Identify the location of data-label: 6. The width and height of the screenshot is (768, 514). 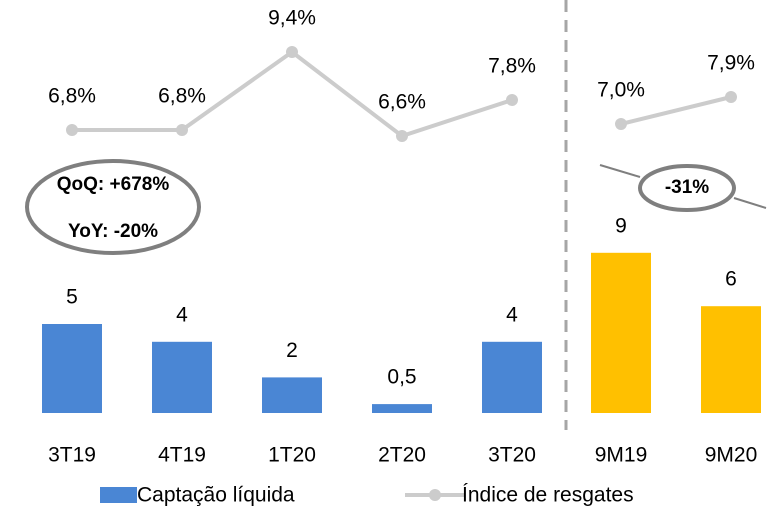
(731, 279).